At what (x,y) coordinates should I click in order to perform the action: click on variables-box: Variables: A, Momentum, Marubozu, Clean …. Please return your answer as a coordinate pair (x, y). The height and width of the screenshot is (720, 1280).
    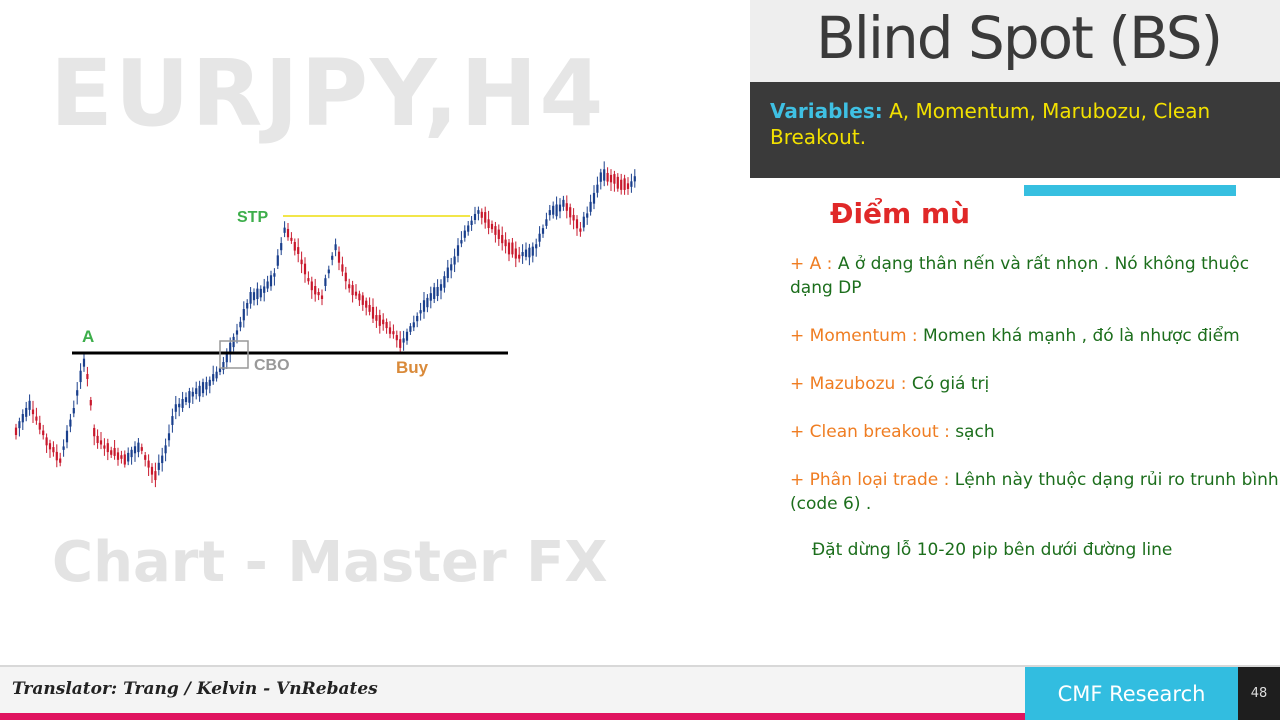
    Looking at the image, I should click on (1015, 130).